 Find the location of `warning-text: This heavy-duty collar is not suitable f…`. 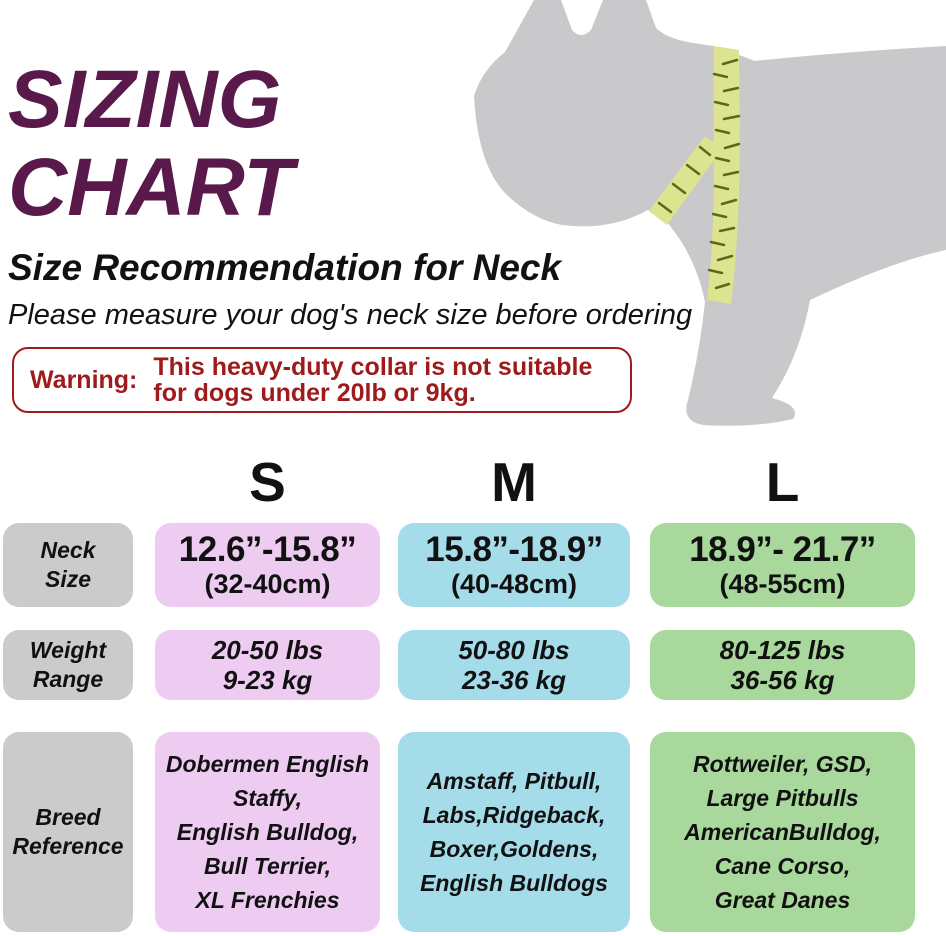

warning-text: This heavy-duty collar is not suitable f… is located at coordinates (372, 380).